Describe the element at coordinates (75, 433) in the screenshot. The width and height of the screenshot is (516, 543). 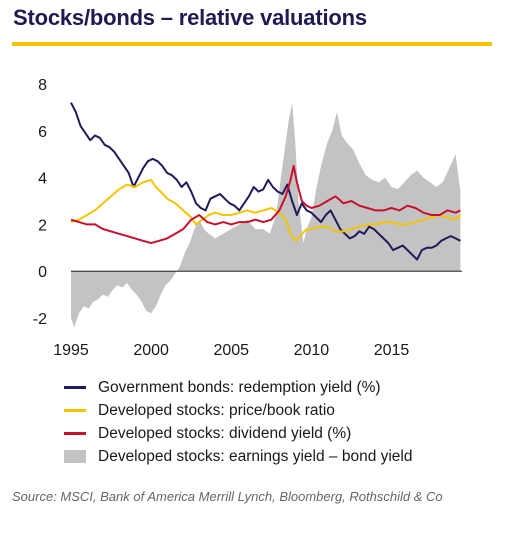
I see `legend-swatch-dividend` at that location.